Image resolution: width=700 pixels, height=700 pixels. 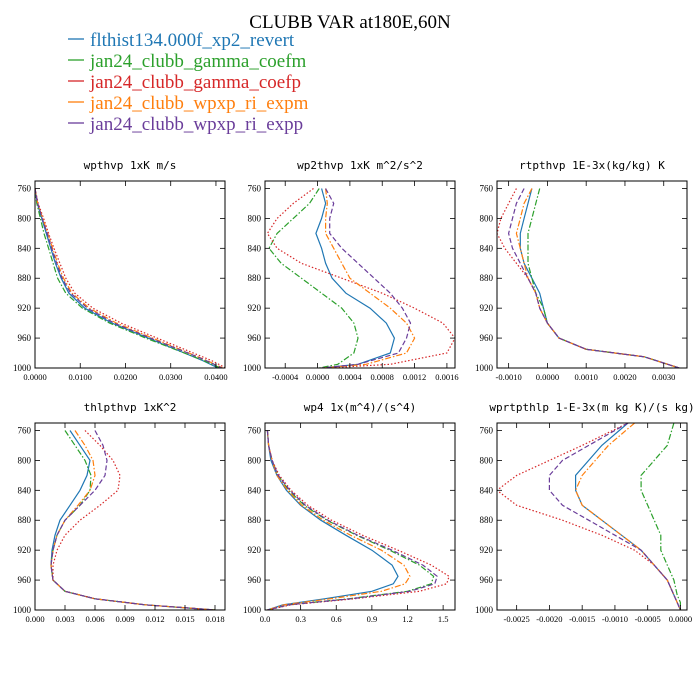 What do you see at coordinates (192, 40) in the screenshot?
I see `legend-label: flthist134.000f_xp2_revert` at bounding box center [192, 40].